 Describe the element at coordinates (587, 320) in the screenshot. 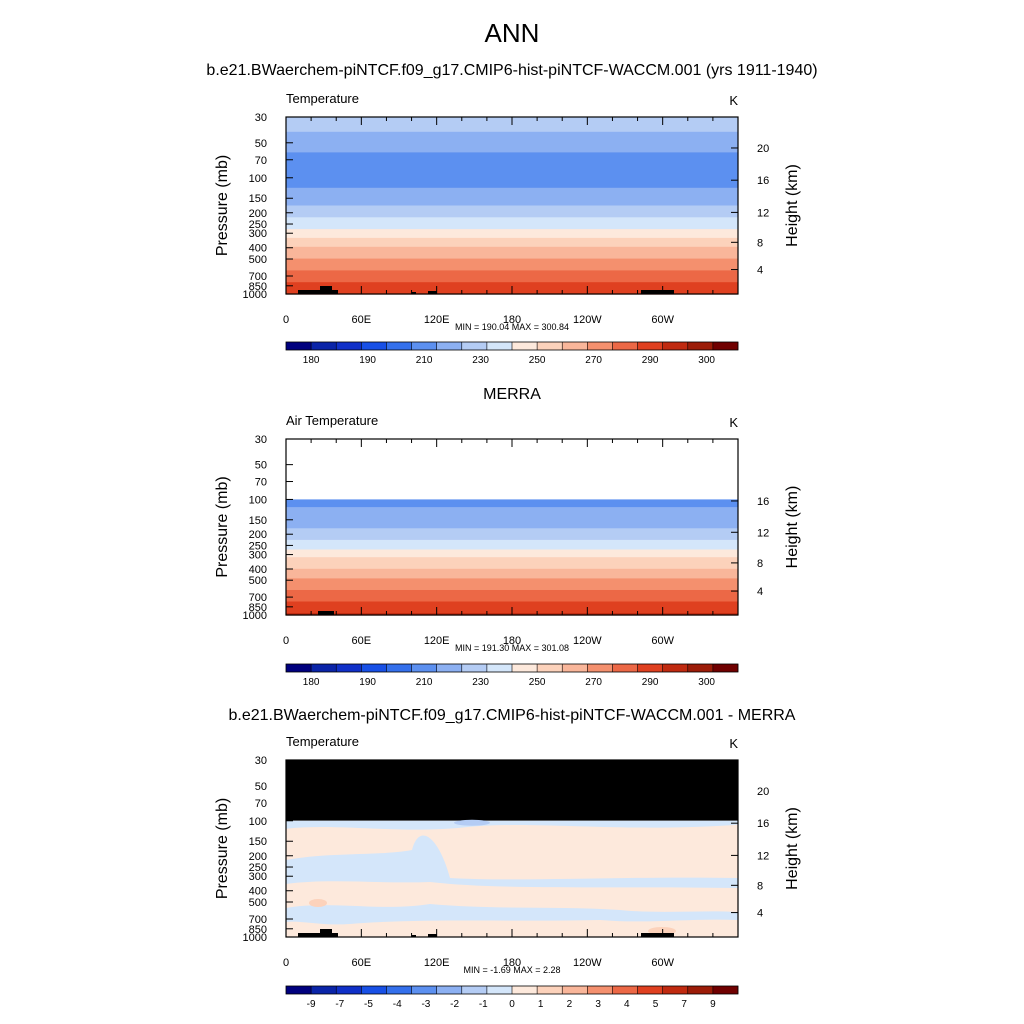

I see `x-tick-label: 120W` at that location.